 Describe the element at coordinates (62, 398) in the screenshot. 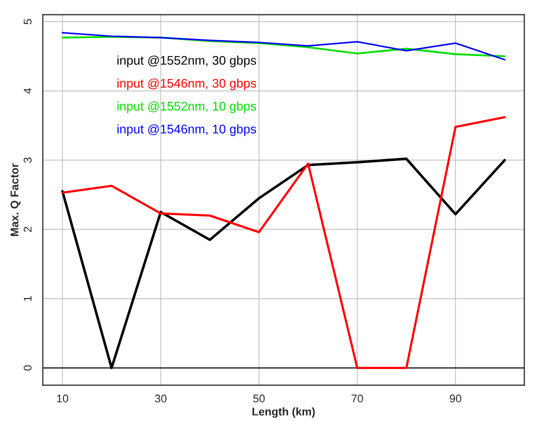

I see `x-tick-label: 10` at that location.